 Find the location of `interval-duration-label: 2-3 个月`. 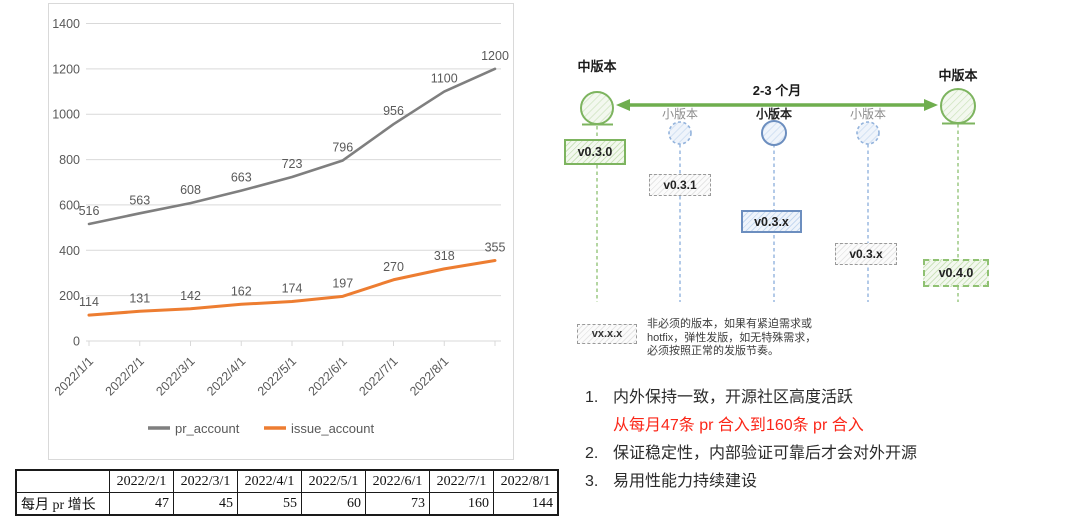

interval-duration-label: 2-3 个月 is located at coordinates (777, 90).